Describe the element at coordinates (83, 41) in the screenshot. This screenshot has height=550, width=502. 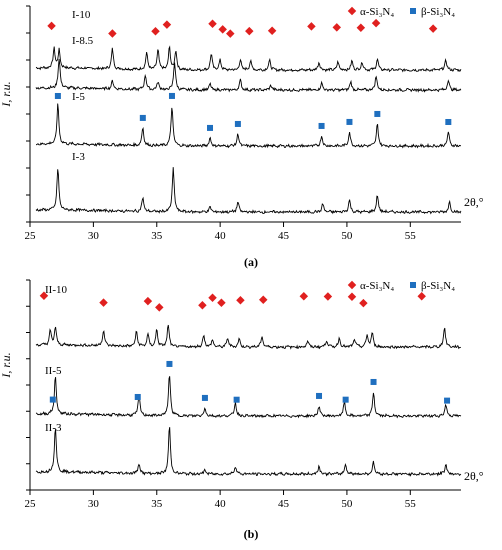
I see `series-label: I-8.5` at that location.